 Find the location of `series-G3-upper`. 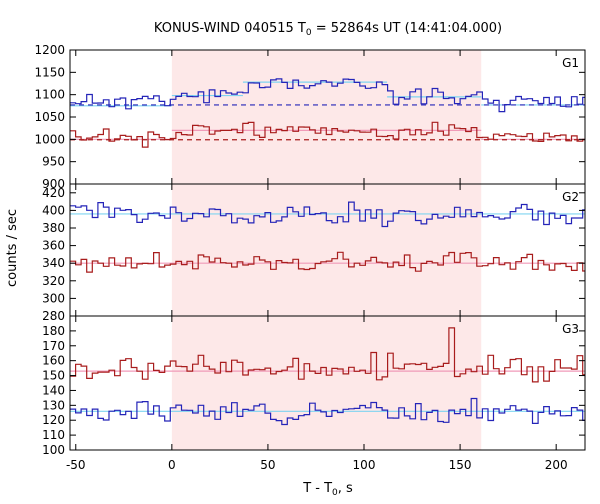

series-G3-upper is located at coordinates (327, 355).